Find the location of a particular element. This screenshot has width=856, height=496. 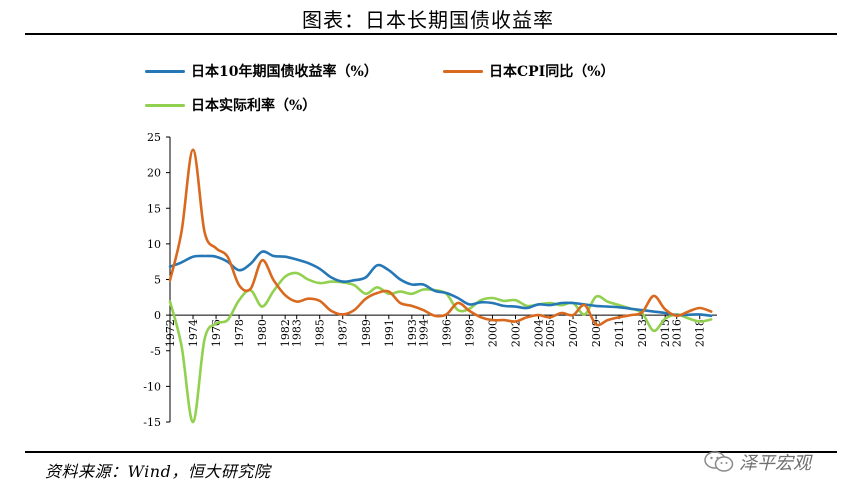

y-tick-label: 5 is located at coordinates (157, 280).